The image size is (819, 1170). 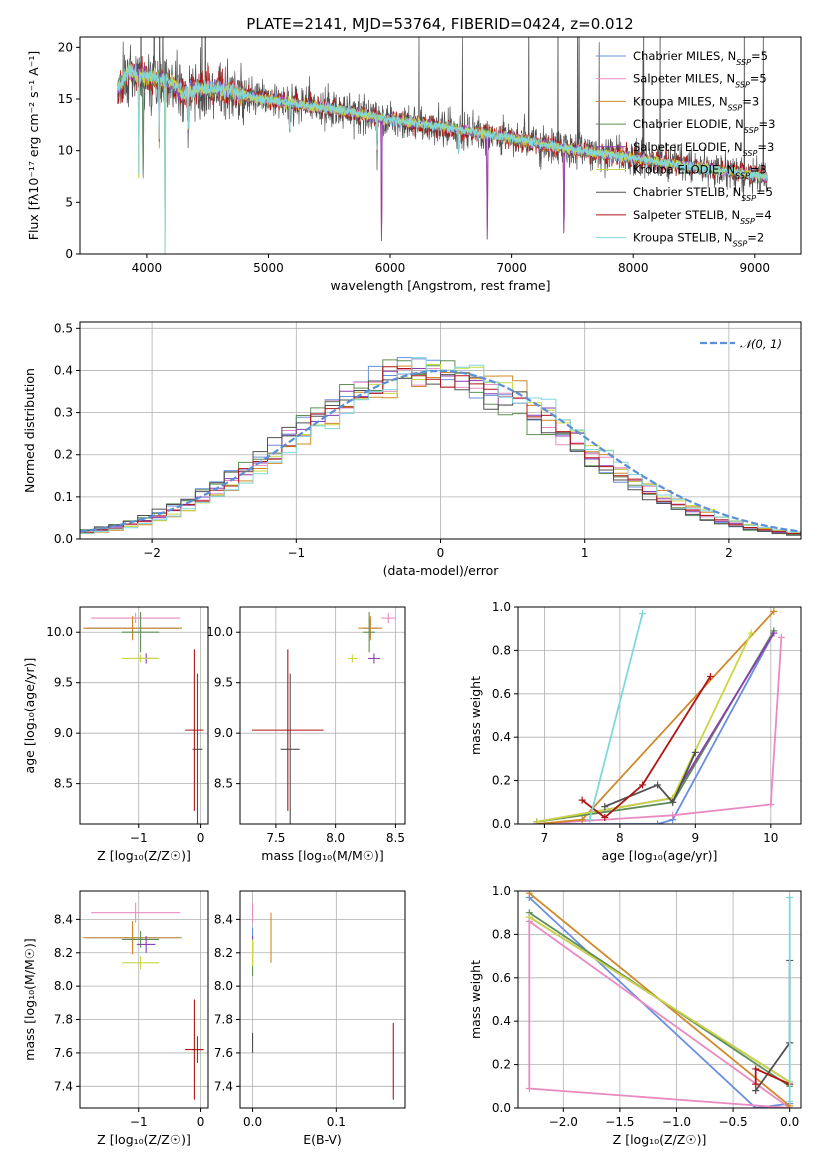 What do you see at coordinates (440, 451) in the screenshot?
I see `normal-reference-curve` at bounding box center [440, 451].